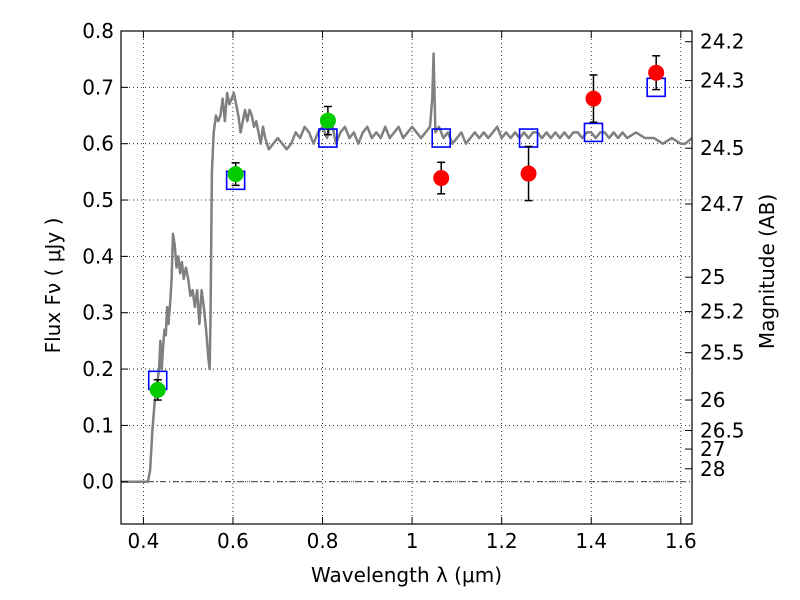 The width and height of the screenshot is (800, 600). I want to click on magnitude-tick-label: 28, so click(712, 469).